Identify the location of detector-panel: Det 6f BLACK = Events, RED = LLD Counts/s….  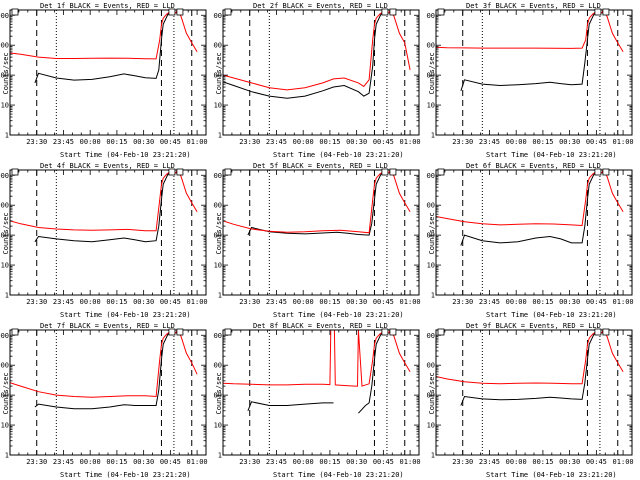
(532, 240).